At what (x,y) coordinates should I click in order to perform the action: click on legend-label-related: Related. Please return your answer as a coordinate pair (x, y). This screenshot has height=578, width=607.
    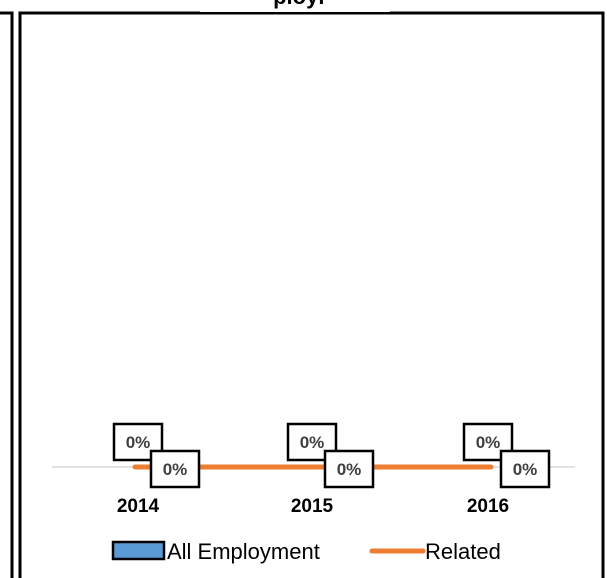
    Looking at the image, I should click on (463, 551).